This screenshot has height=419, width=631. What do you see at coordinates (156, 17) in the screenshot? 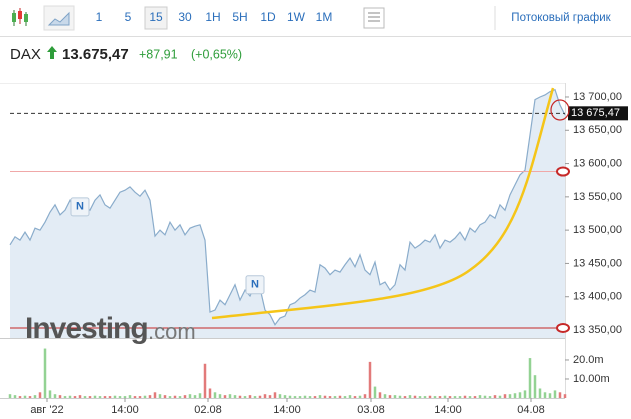
I see `interval-button: 15` at bounding box center [156, 17].